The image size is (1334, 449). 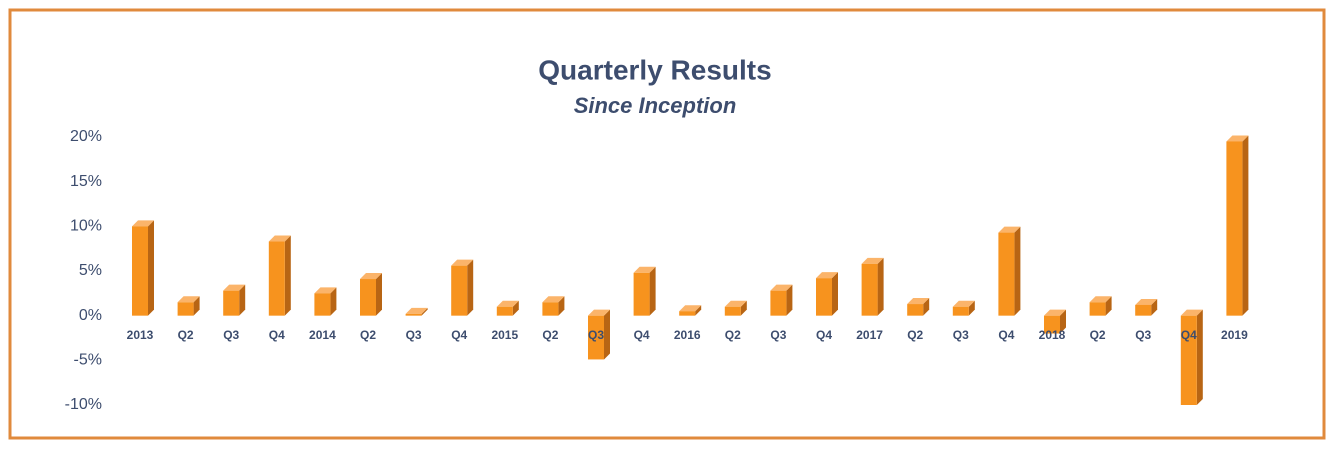 What do you see at coordinates (90, 315) in the screenshot?
I see `y-tick-label: 0%` at bounding box center [90, 315].